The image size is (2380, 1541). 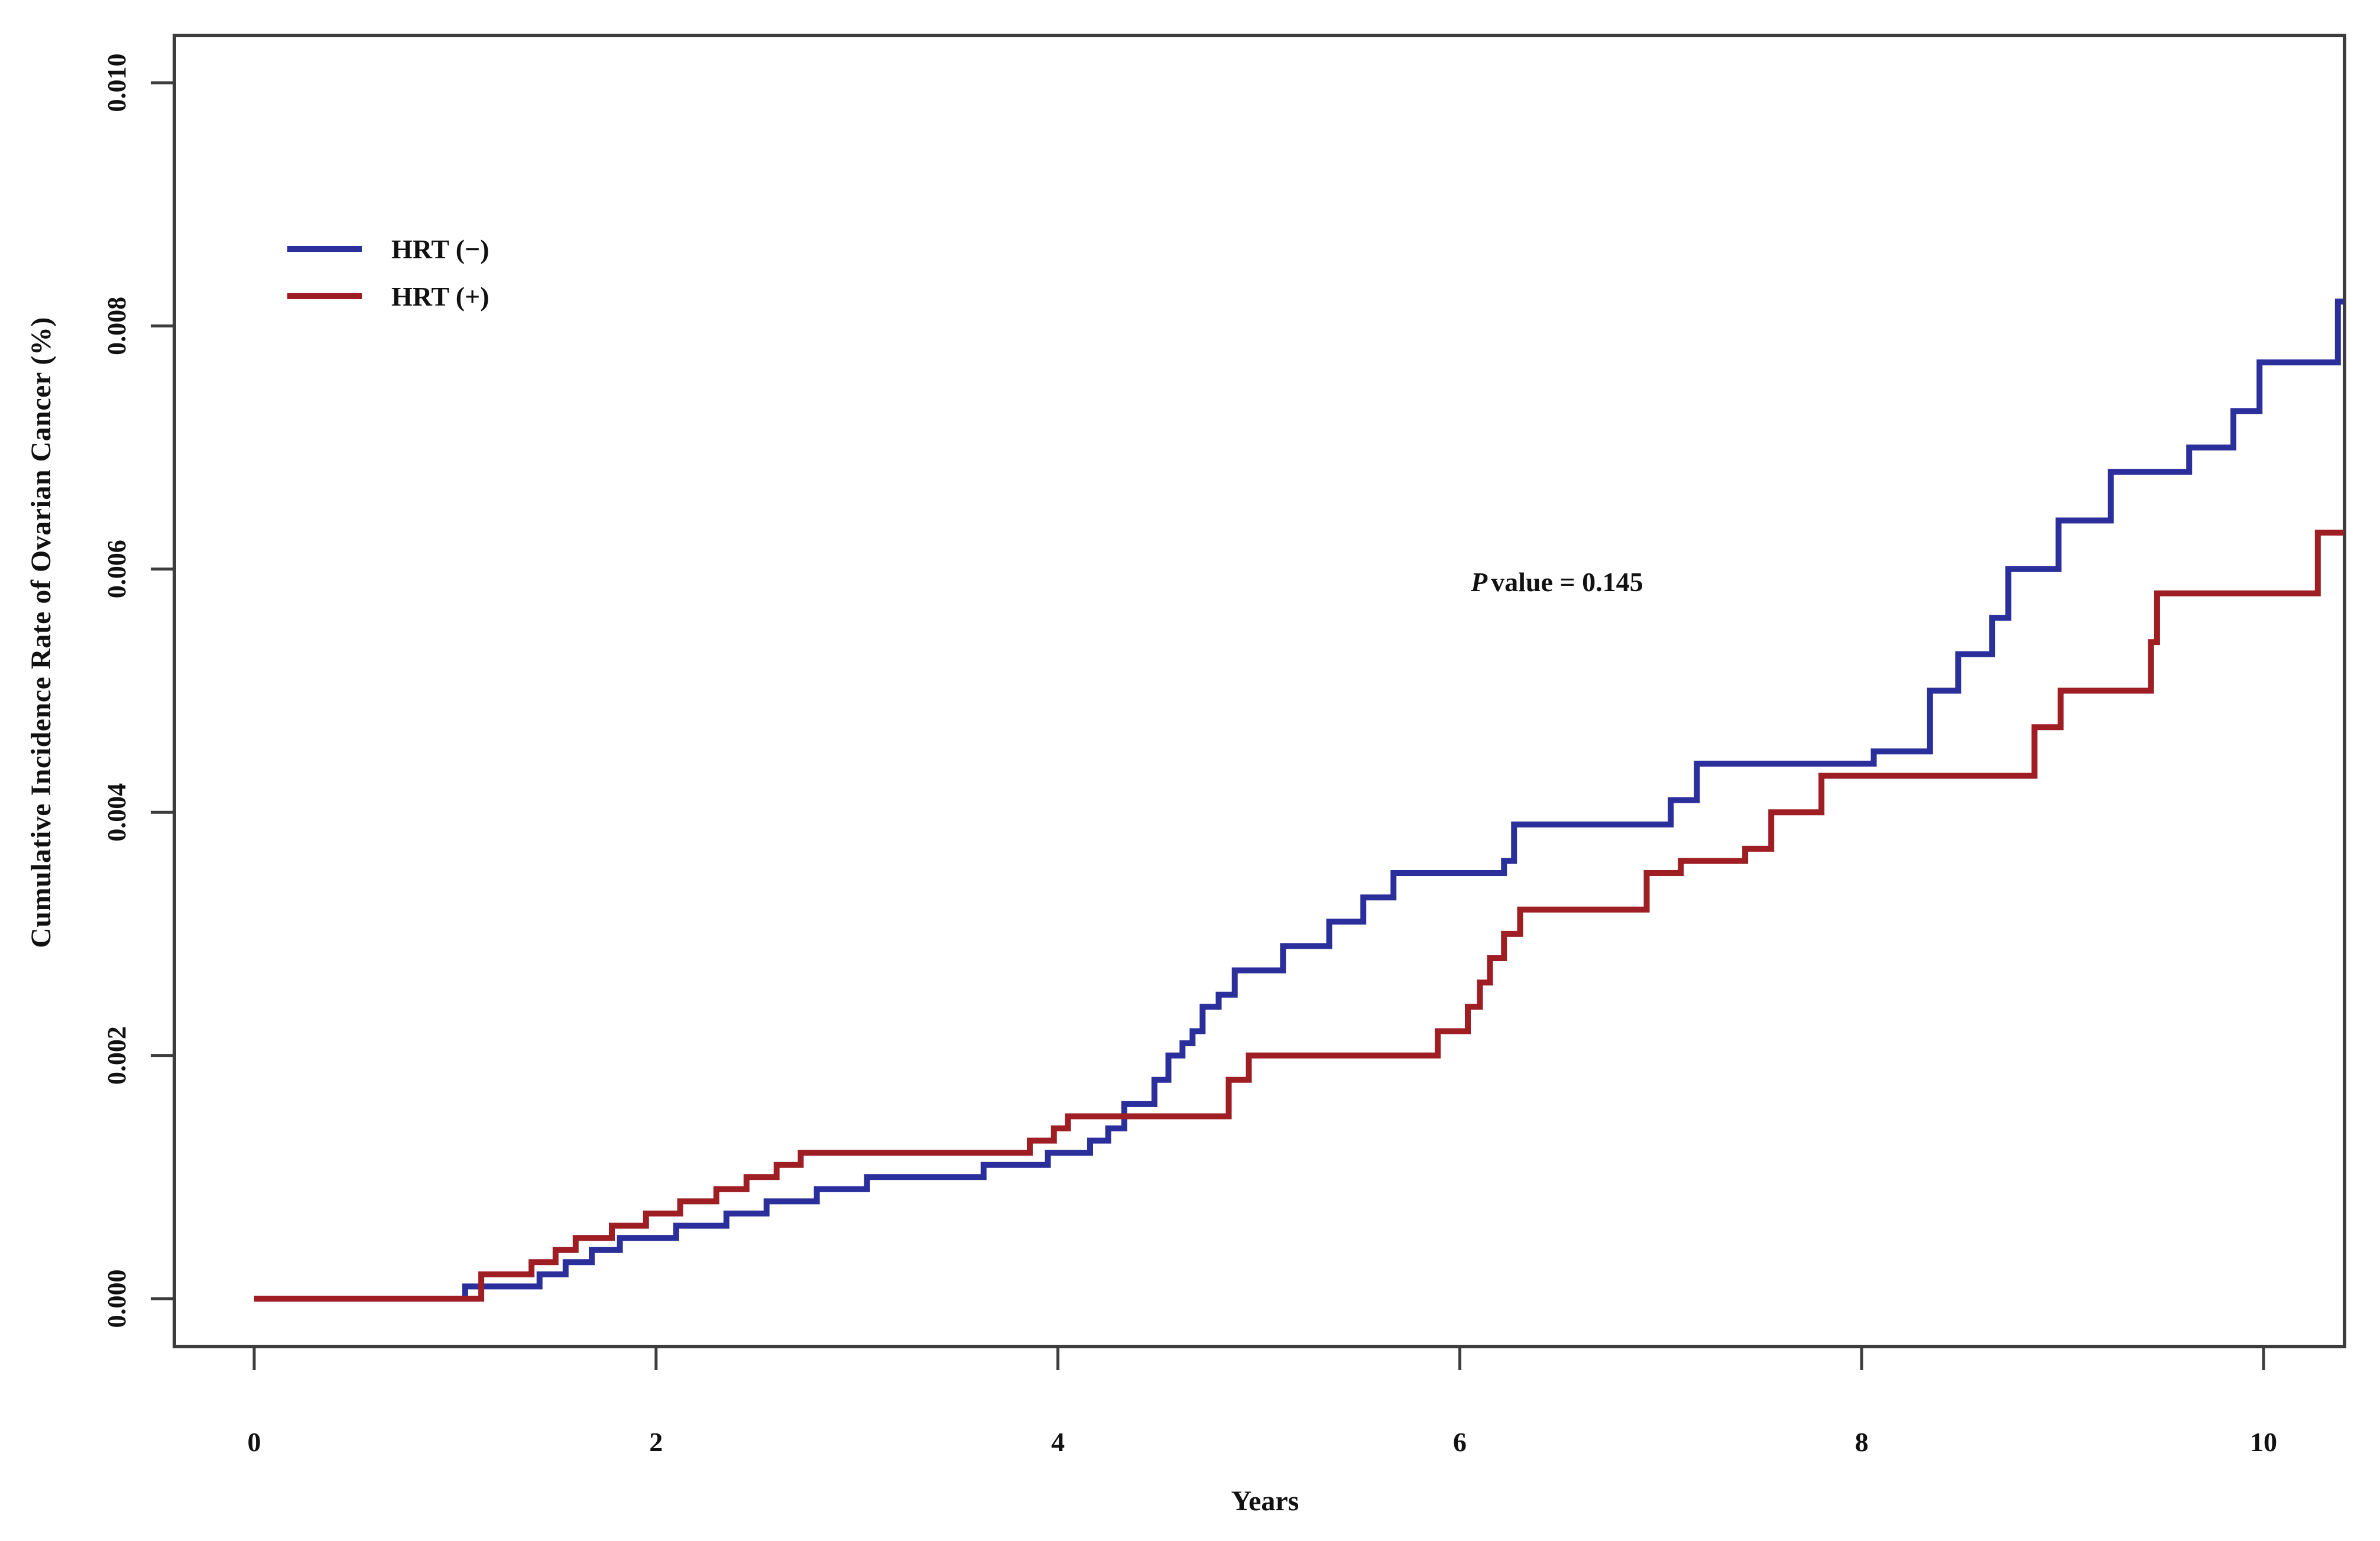 I want to click on x-axis-tick-label: 0, so click(x=254, y=1442).